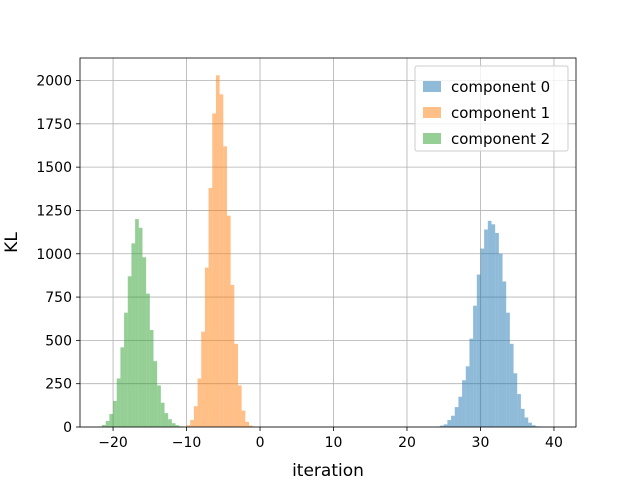 The image size is (640, 480). What do you see at coordinates (554, 443) in the screenshot?
I see `x-tick-label: 40` at bounding box center [554, 443].